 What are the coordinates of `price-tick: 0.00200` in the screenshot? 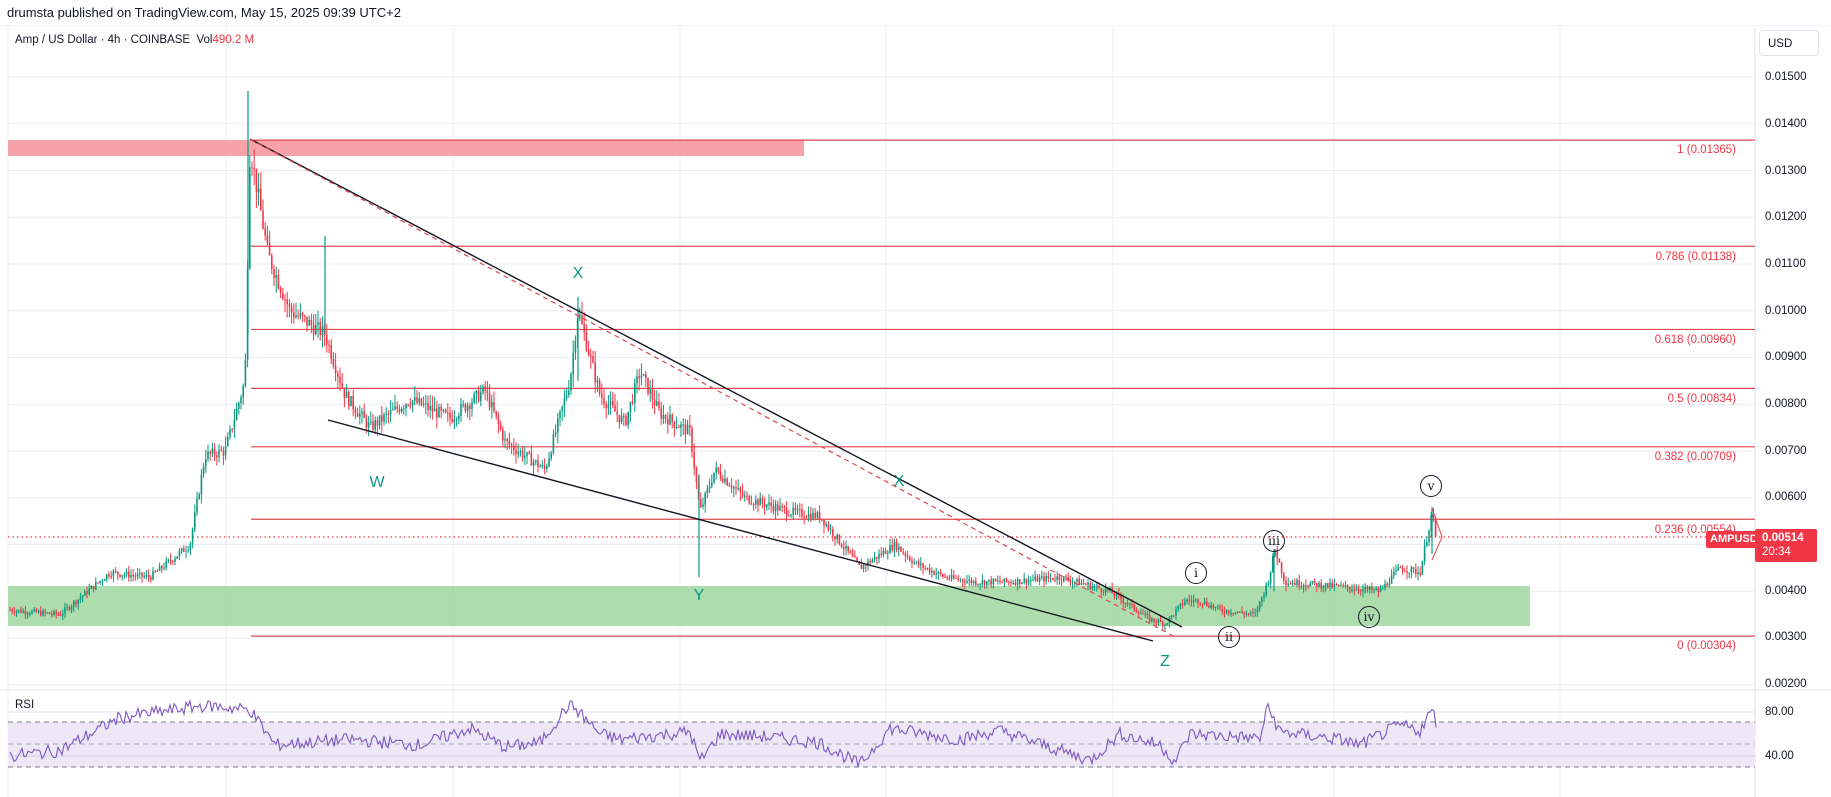 It's located at (1786, 684).